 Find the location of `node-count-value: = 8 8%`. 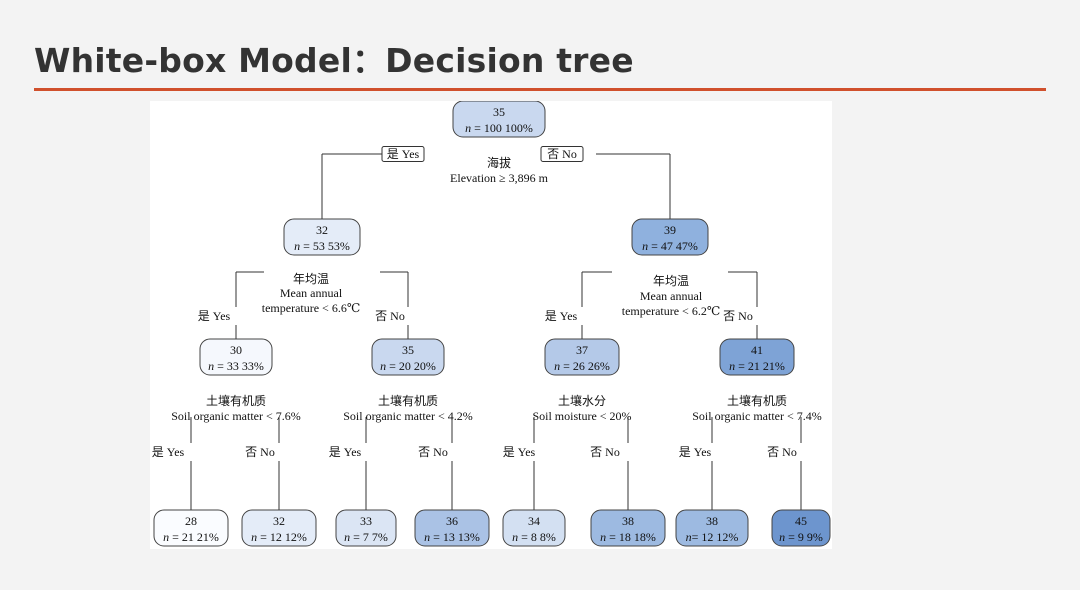

node-count-value: = 8 8% is located at coordinates (537, 537).